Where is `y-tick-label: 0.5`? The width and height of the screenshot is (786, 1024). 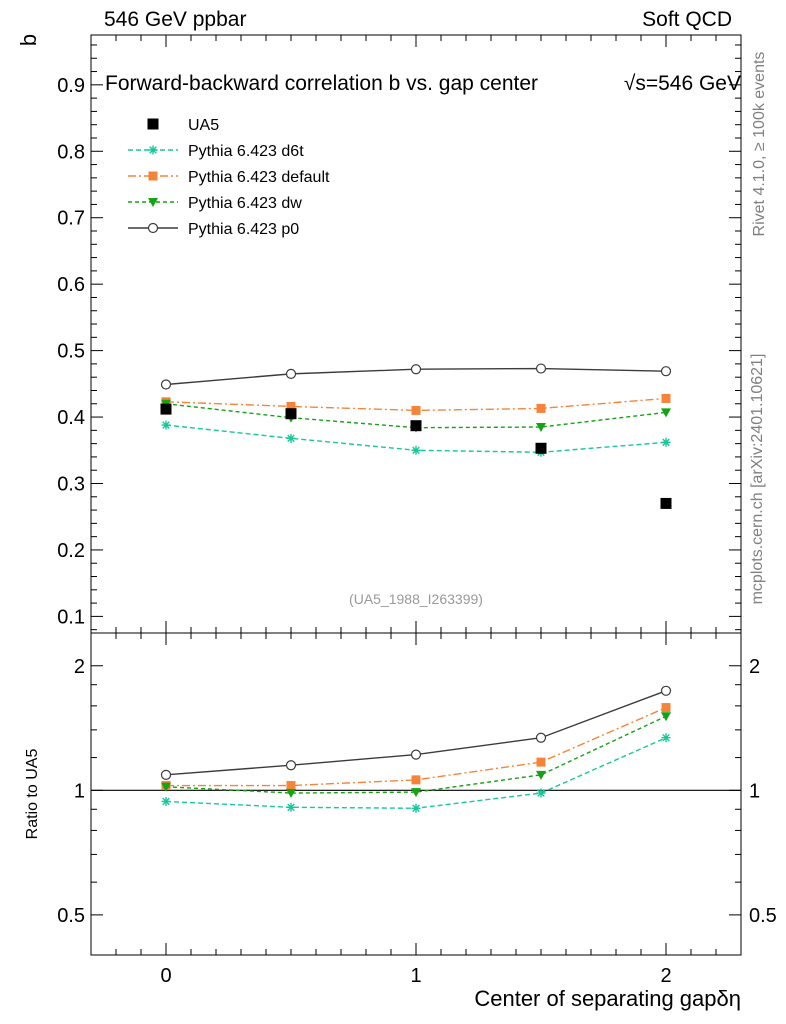 y-tick-label: 0.5 is located at coordinates (71, 352).